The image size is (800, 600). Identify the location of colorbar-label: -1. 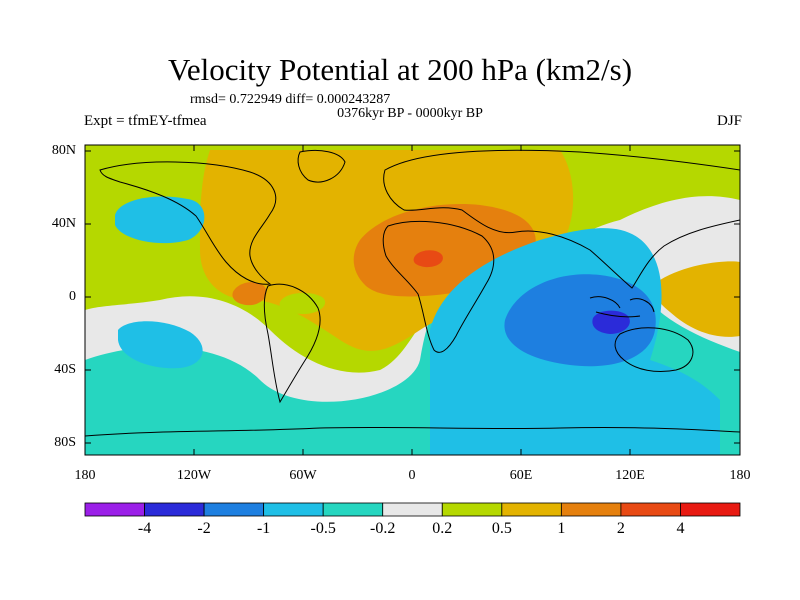
(263, 528).